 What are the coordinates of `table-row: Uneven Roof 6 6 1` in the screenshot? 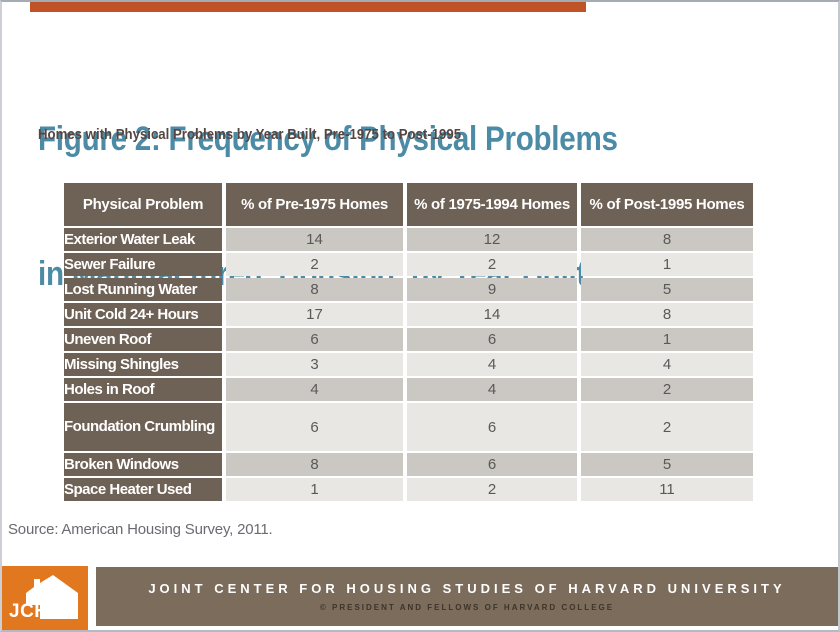 It's located at (408, 339).